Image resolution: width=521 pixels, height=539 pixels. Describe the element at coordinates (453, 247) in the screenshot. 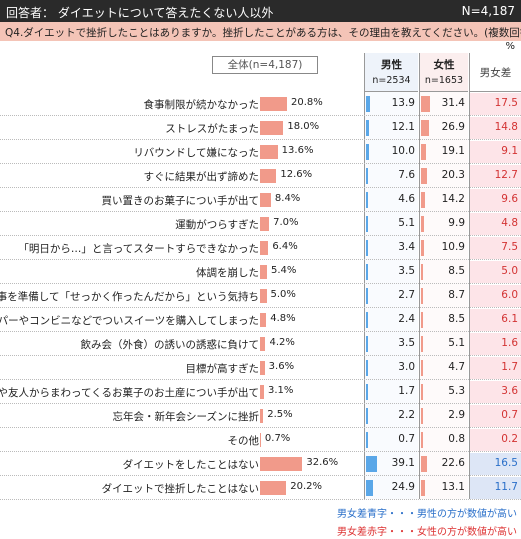

I see `female-value: 10.9` at that location.